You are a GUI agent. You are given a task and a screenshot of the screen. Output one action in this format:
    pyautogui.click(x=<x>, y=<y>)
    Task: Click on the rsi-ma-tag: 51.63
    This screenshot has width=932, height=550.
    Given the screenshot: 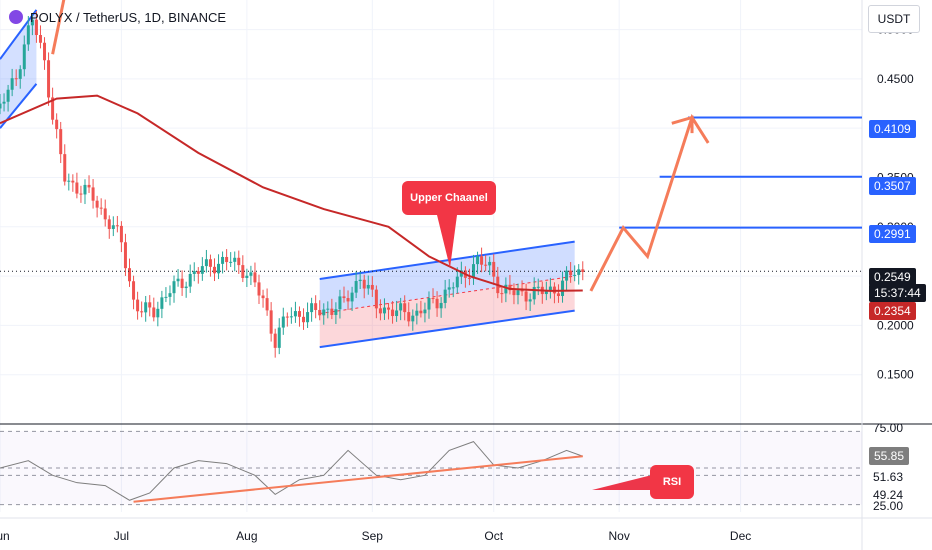 What is the action you would take?
    pyautogui.click(x=888, y=477)
    